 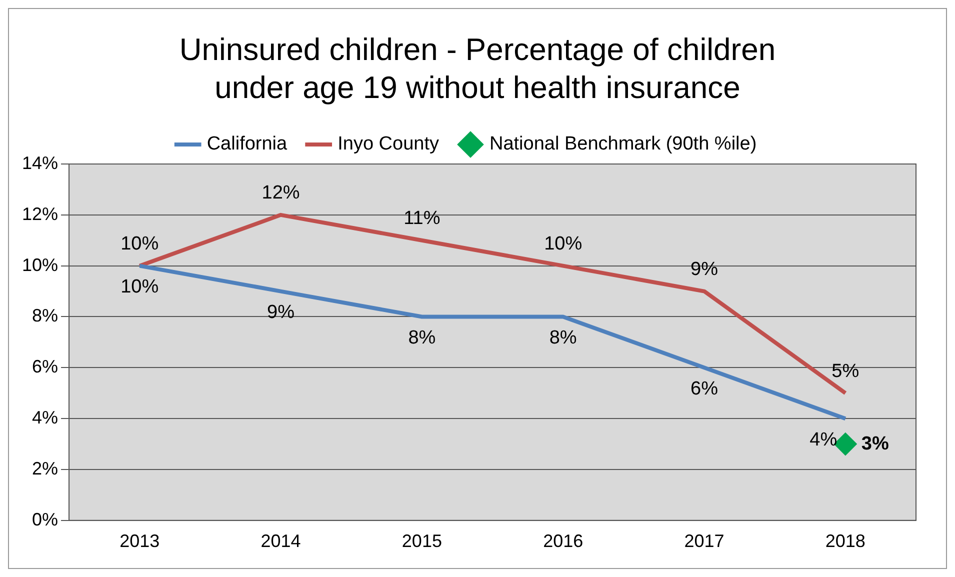 What do you see at coordinates (45, 418) in the screenshot?
I see `y-tick-label: 4%` at bounding box center [45, 418].